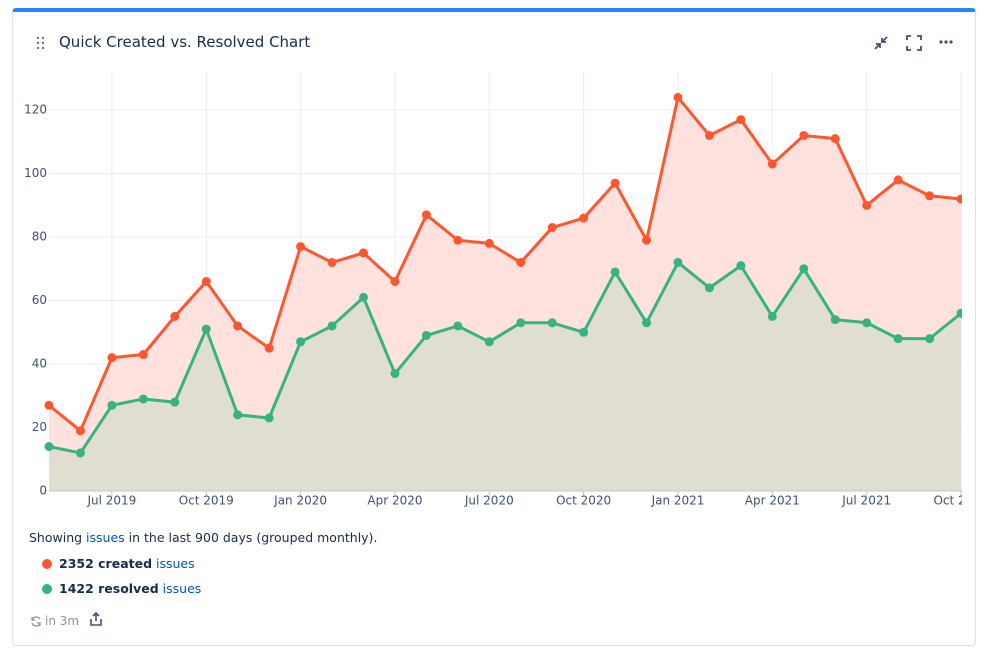 Image resolution: width=992 pixels, height=659 pixels. Describe the element at coordinates (106, 563) in the screenshot. I see `legend-label: 2352 created` at that location.